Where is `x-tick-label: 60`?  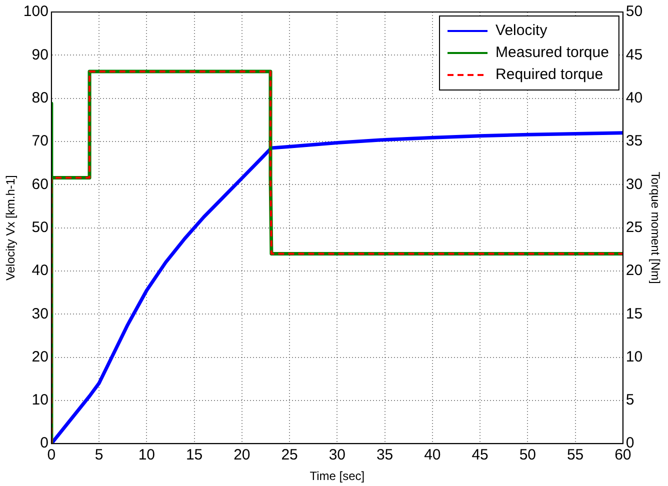
x-tick-label: 60 is located at coordinates (623, 455).